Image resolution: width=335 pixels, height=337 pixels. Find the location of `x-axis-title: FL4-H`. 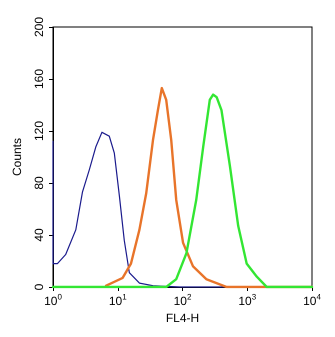

x-axis-title: FL4-H is located at coordinates (183, 317).